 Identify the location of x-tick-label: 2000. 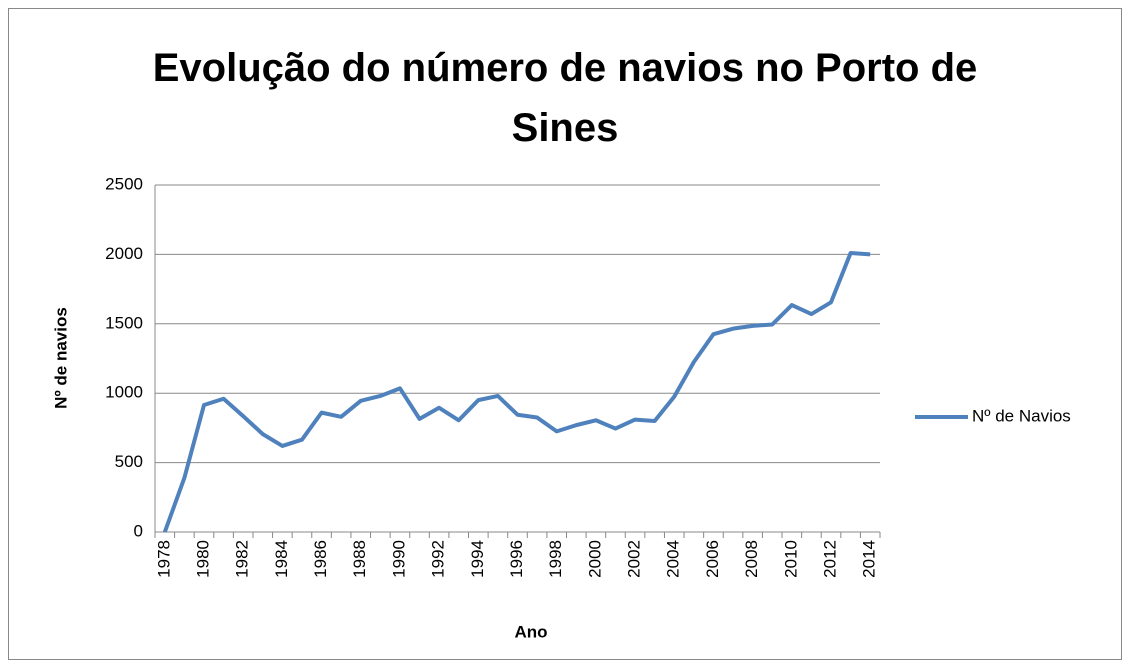
(594, 559).